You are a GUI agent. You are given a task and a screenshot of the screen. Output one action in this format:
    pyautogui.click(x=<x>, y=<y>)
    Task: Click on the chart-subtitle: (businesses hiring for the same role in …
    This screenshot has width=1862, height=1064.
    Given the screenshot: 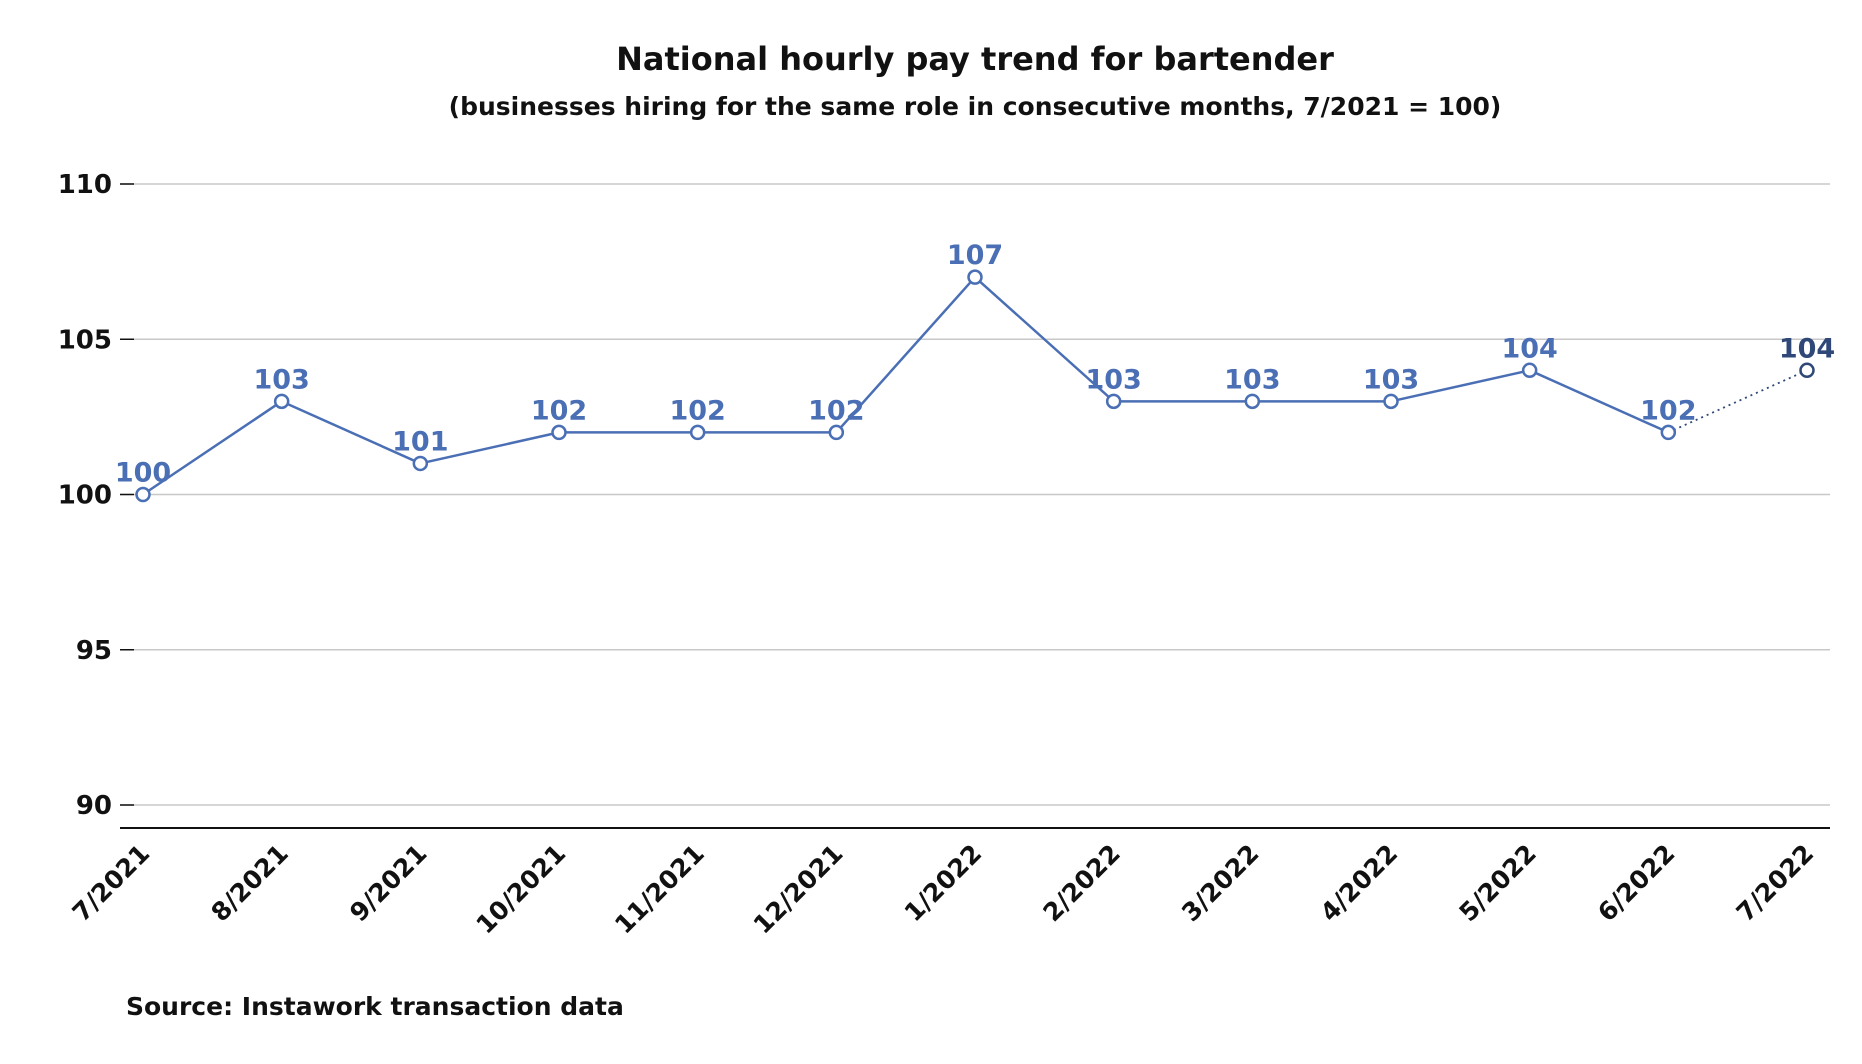 What is the action you would take?
    pyautogui.click(x=975, y=106)
    